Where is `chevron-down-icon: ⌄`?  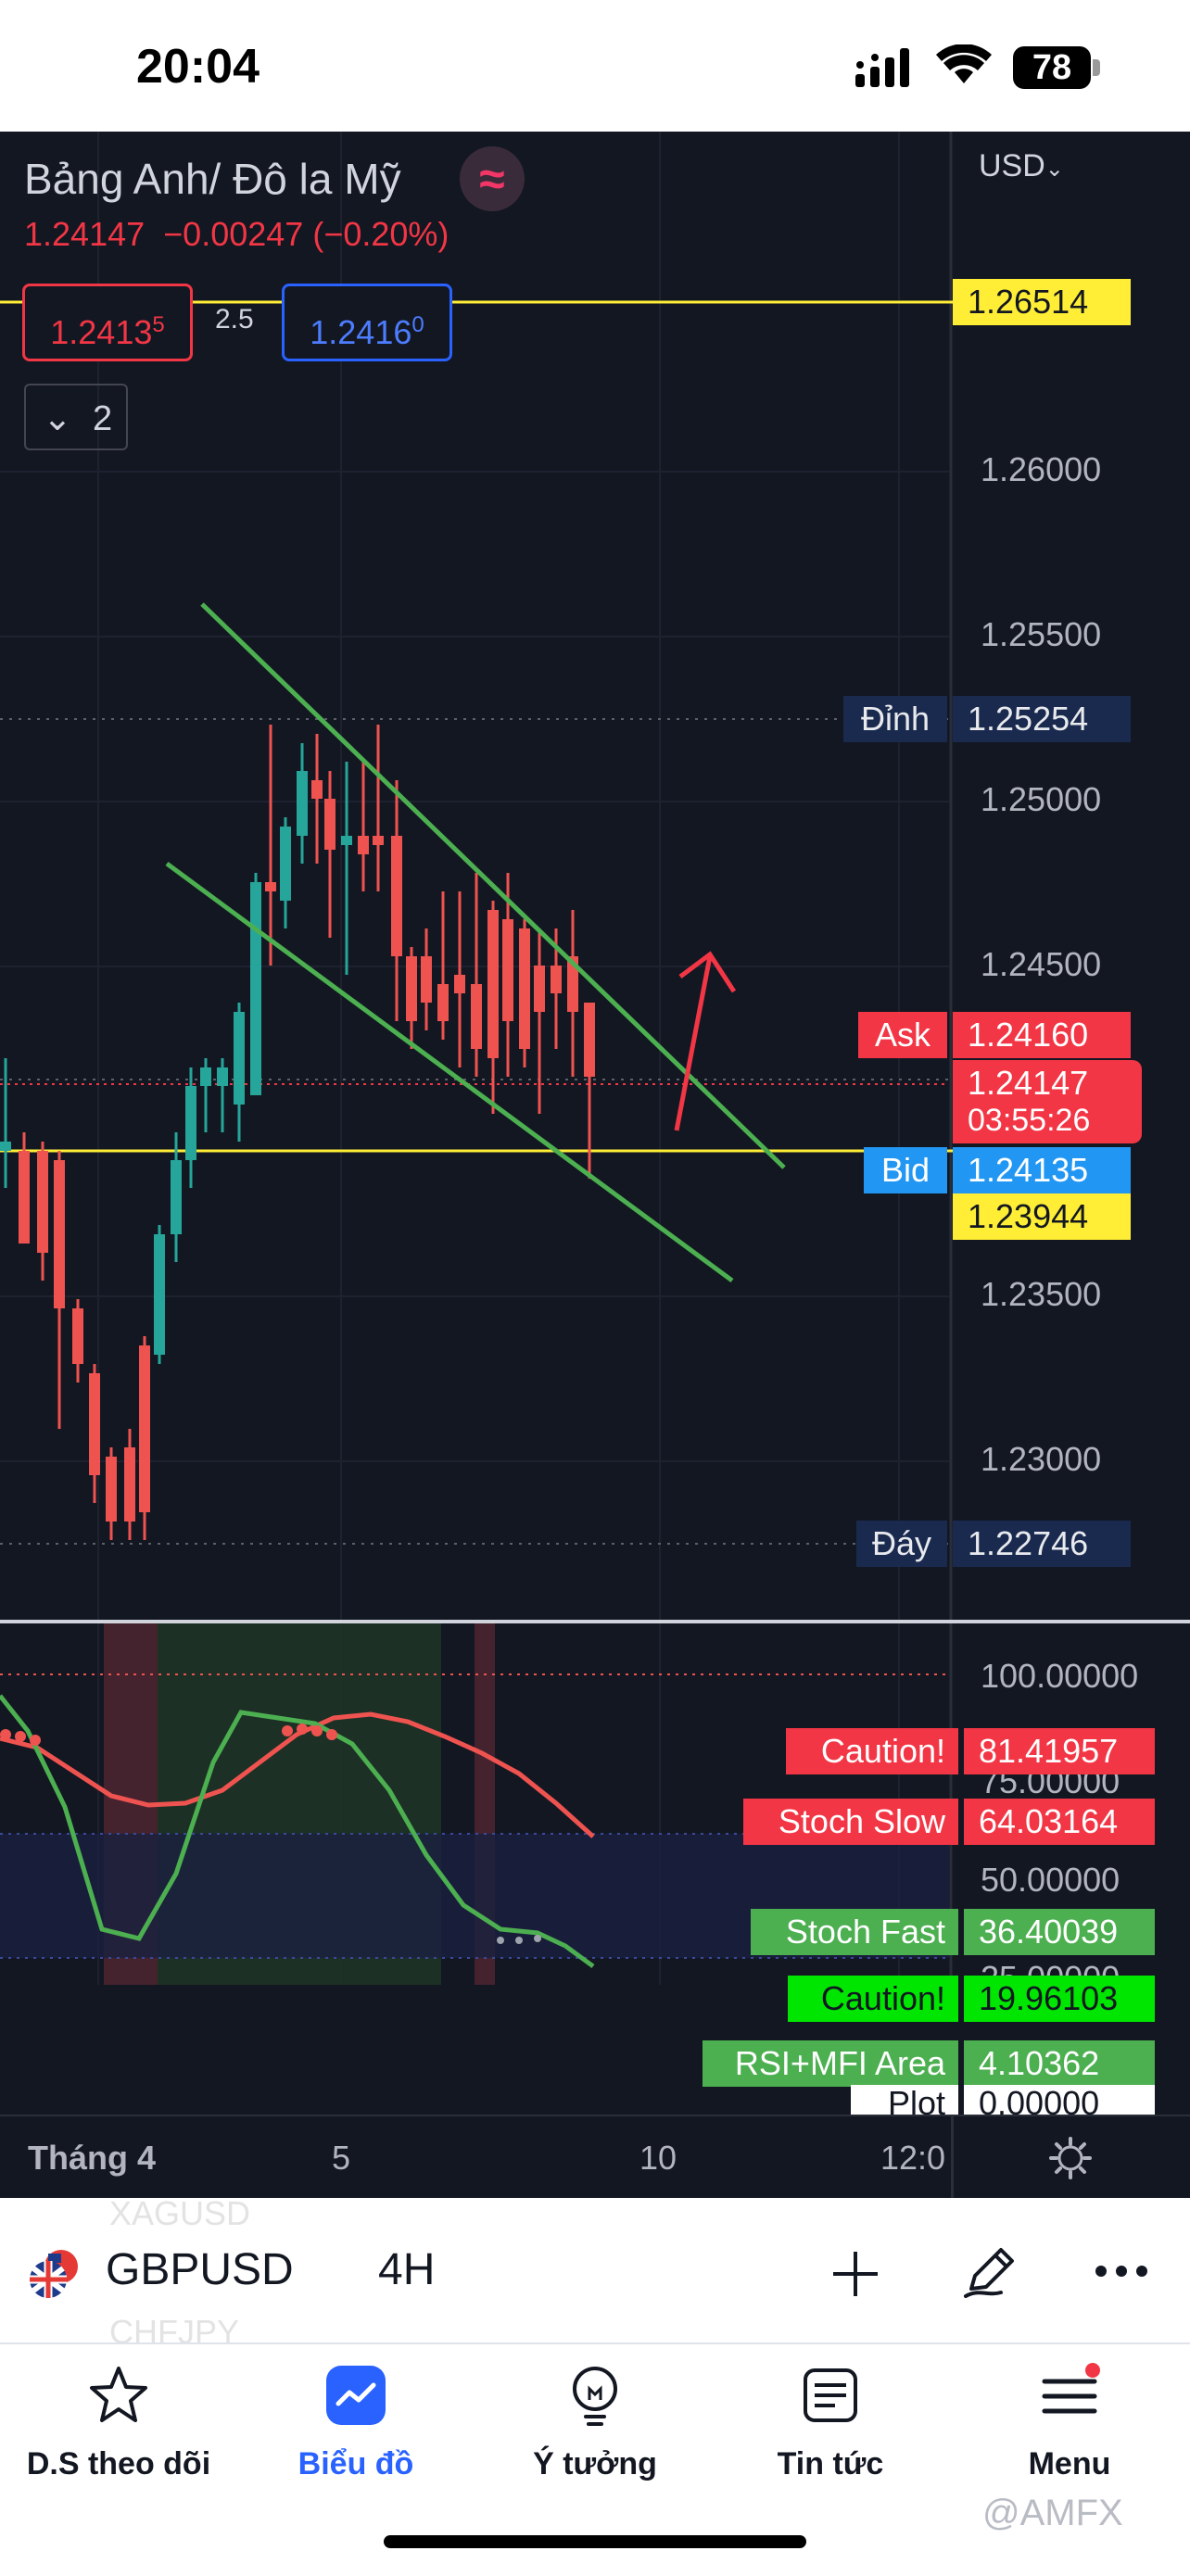
chevron-down-icon: ⌄ is located at coordinates (1054, 170).